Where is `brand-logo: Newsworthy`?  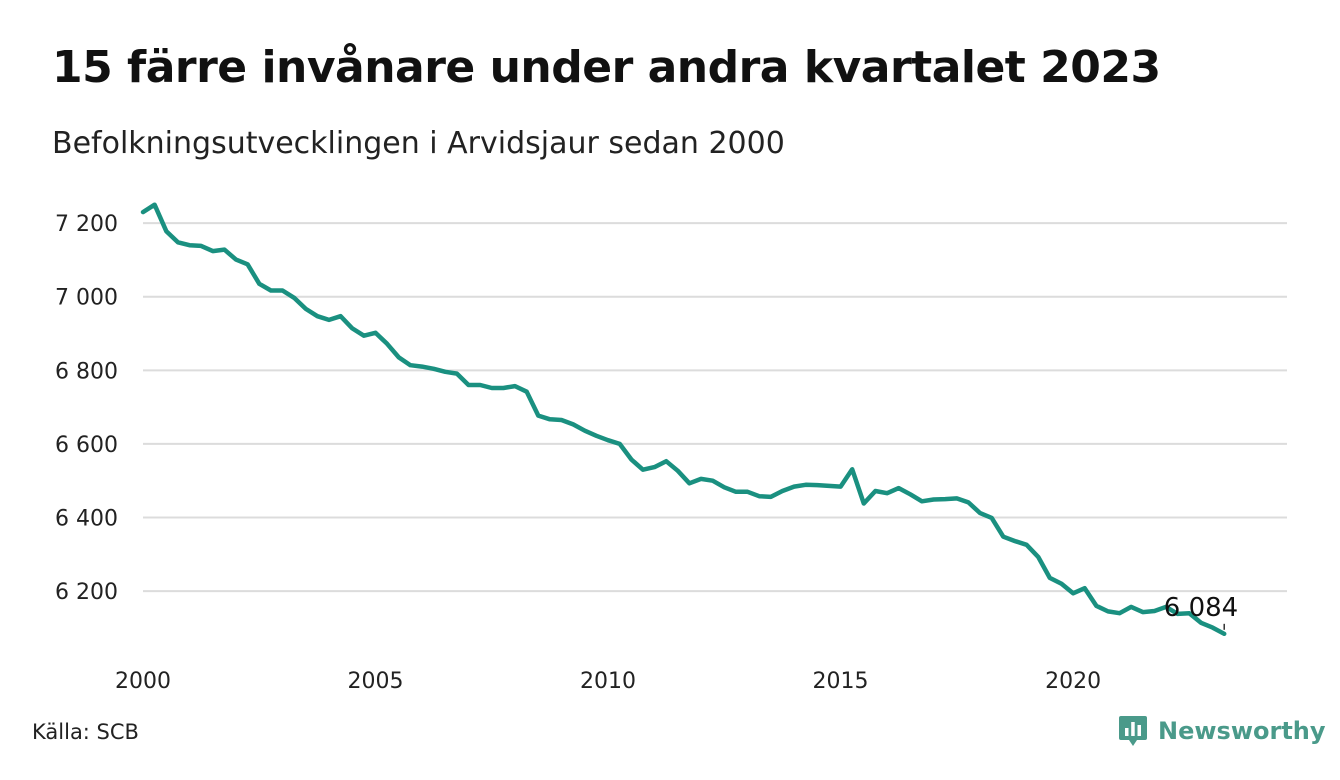 brand-logo: Newsworthy is located at coordinates (1222, 731).